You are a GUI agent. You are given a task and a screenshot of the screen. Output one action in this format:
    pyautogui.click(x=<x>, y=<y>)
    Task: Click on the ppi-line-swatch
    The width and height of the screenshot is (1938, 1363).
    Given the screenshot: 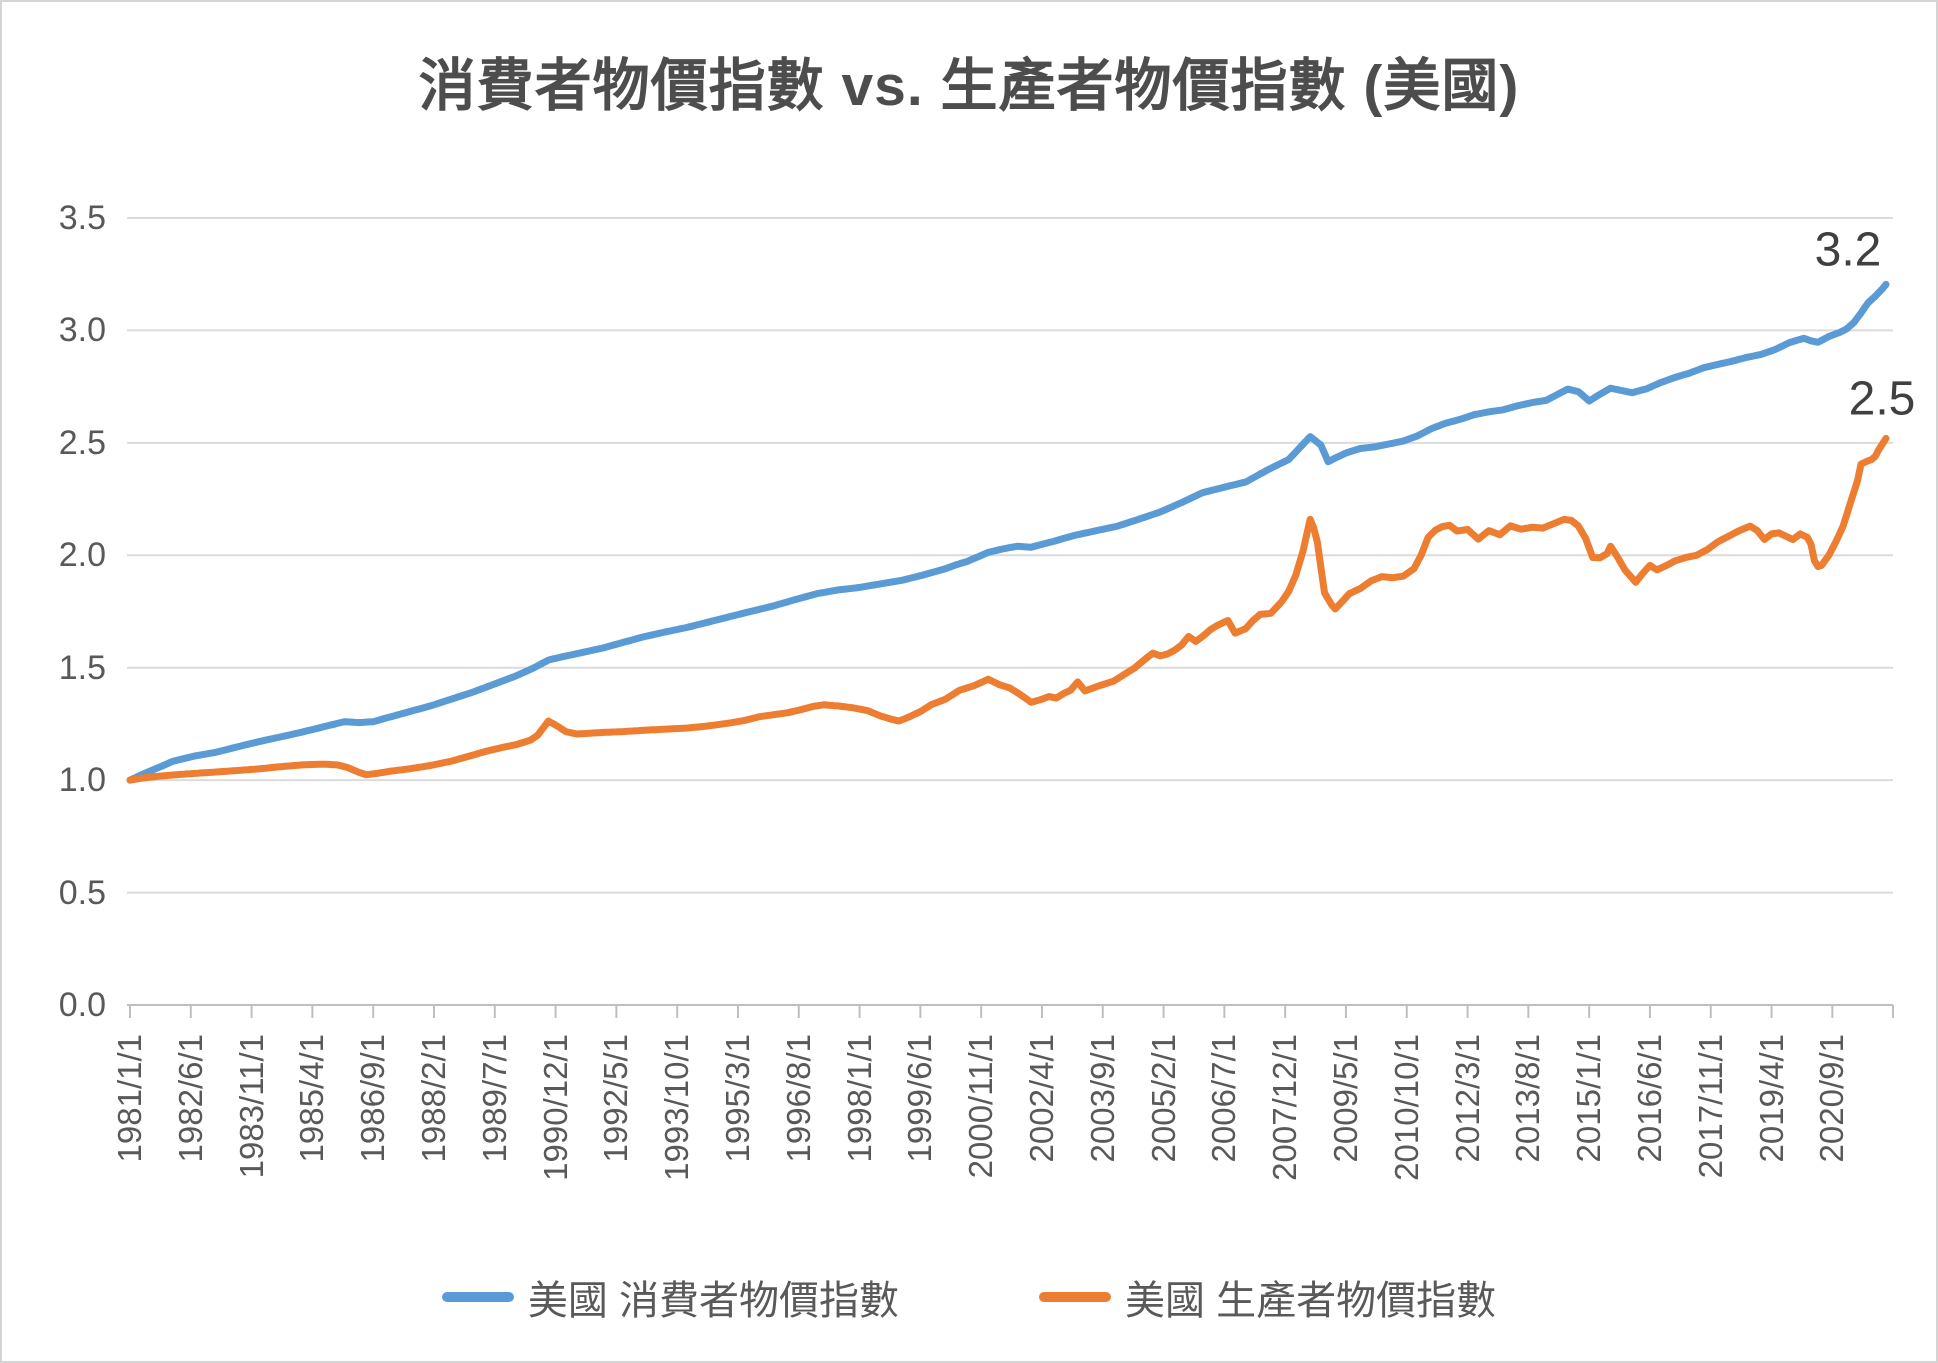 What is the action you would take?
    pyautogui.click(x=1075, y=1297)
    